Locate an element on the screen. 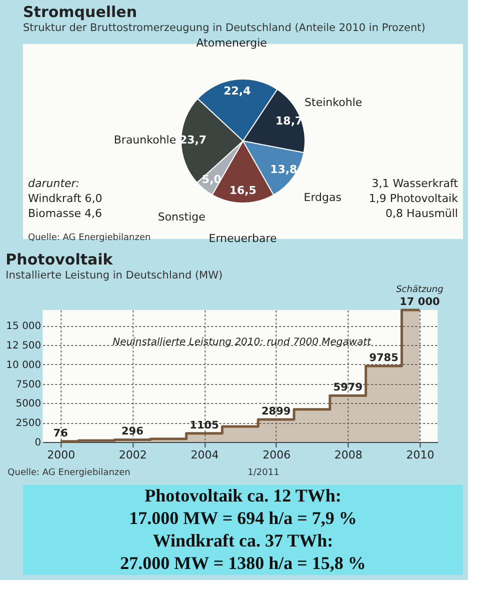 The image size is (500, 590). x-tick-label: 2008 is located at coordinates (348, 455).